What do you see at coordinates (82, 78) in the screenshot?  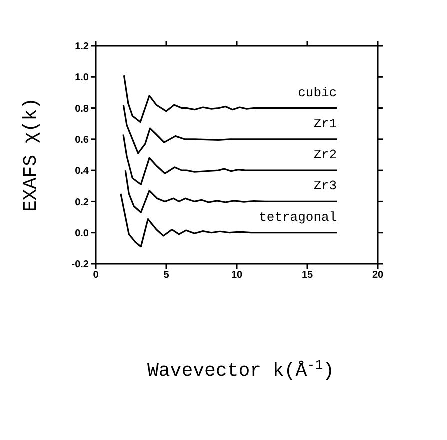 I see `y-tick-label: 1.0` at bounding box center [82, 78].